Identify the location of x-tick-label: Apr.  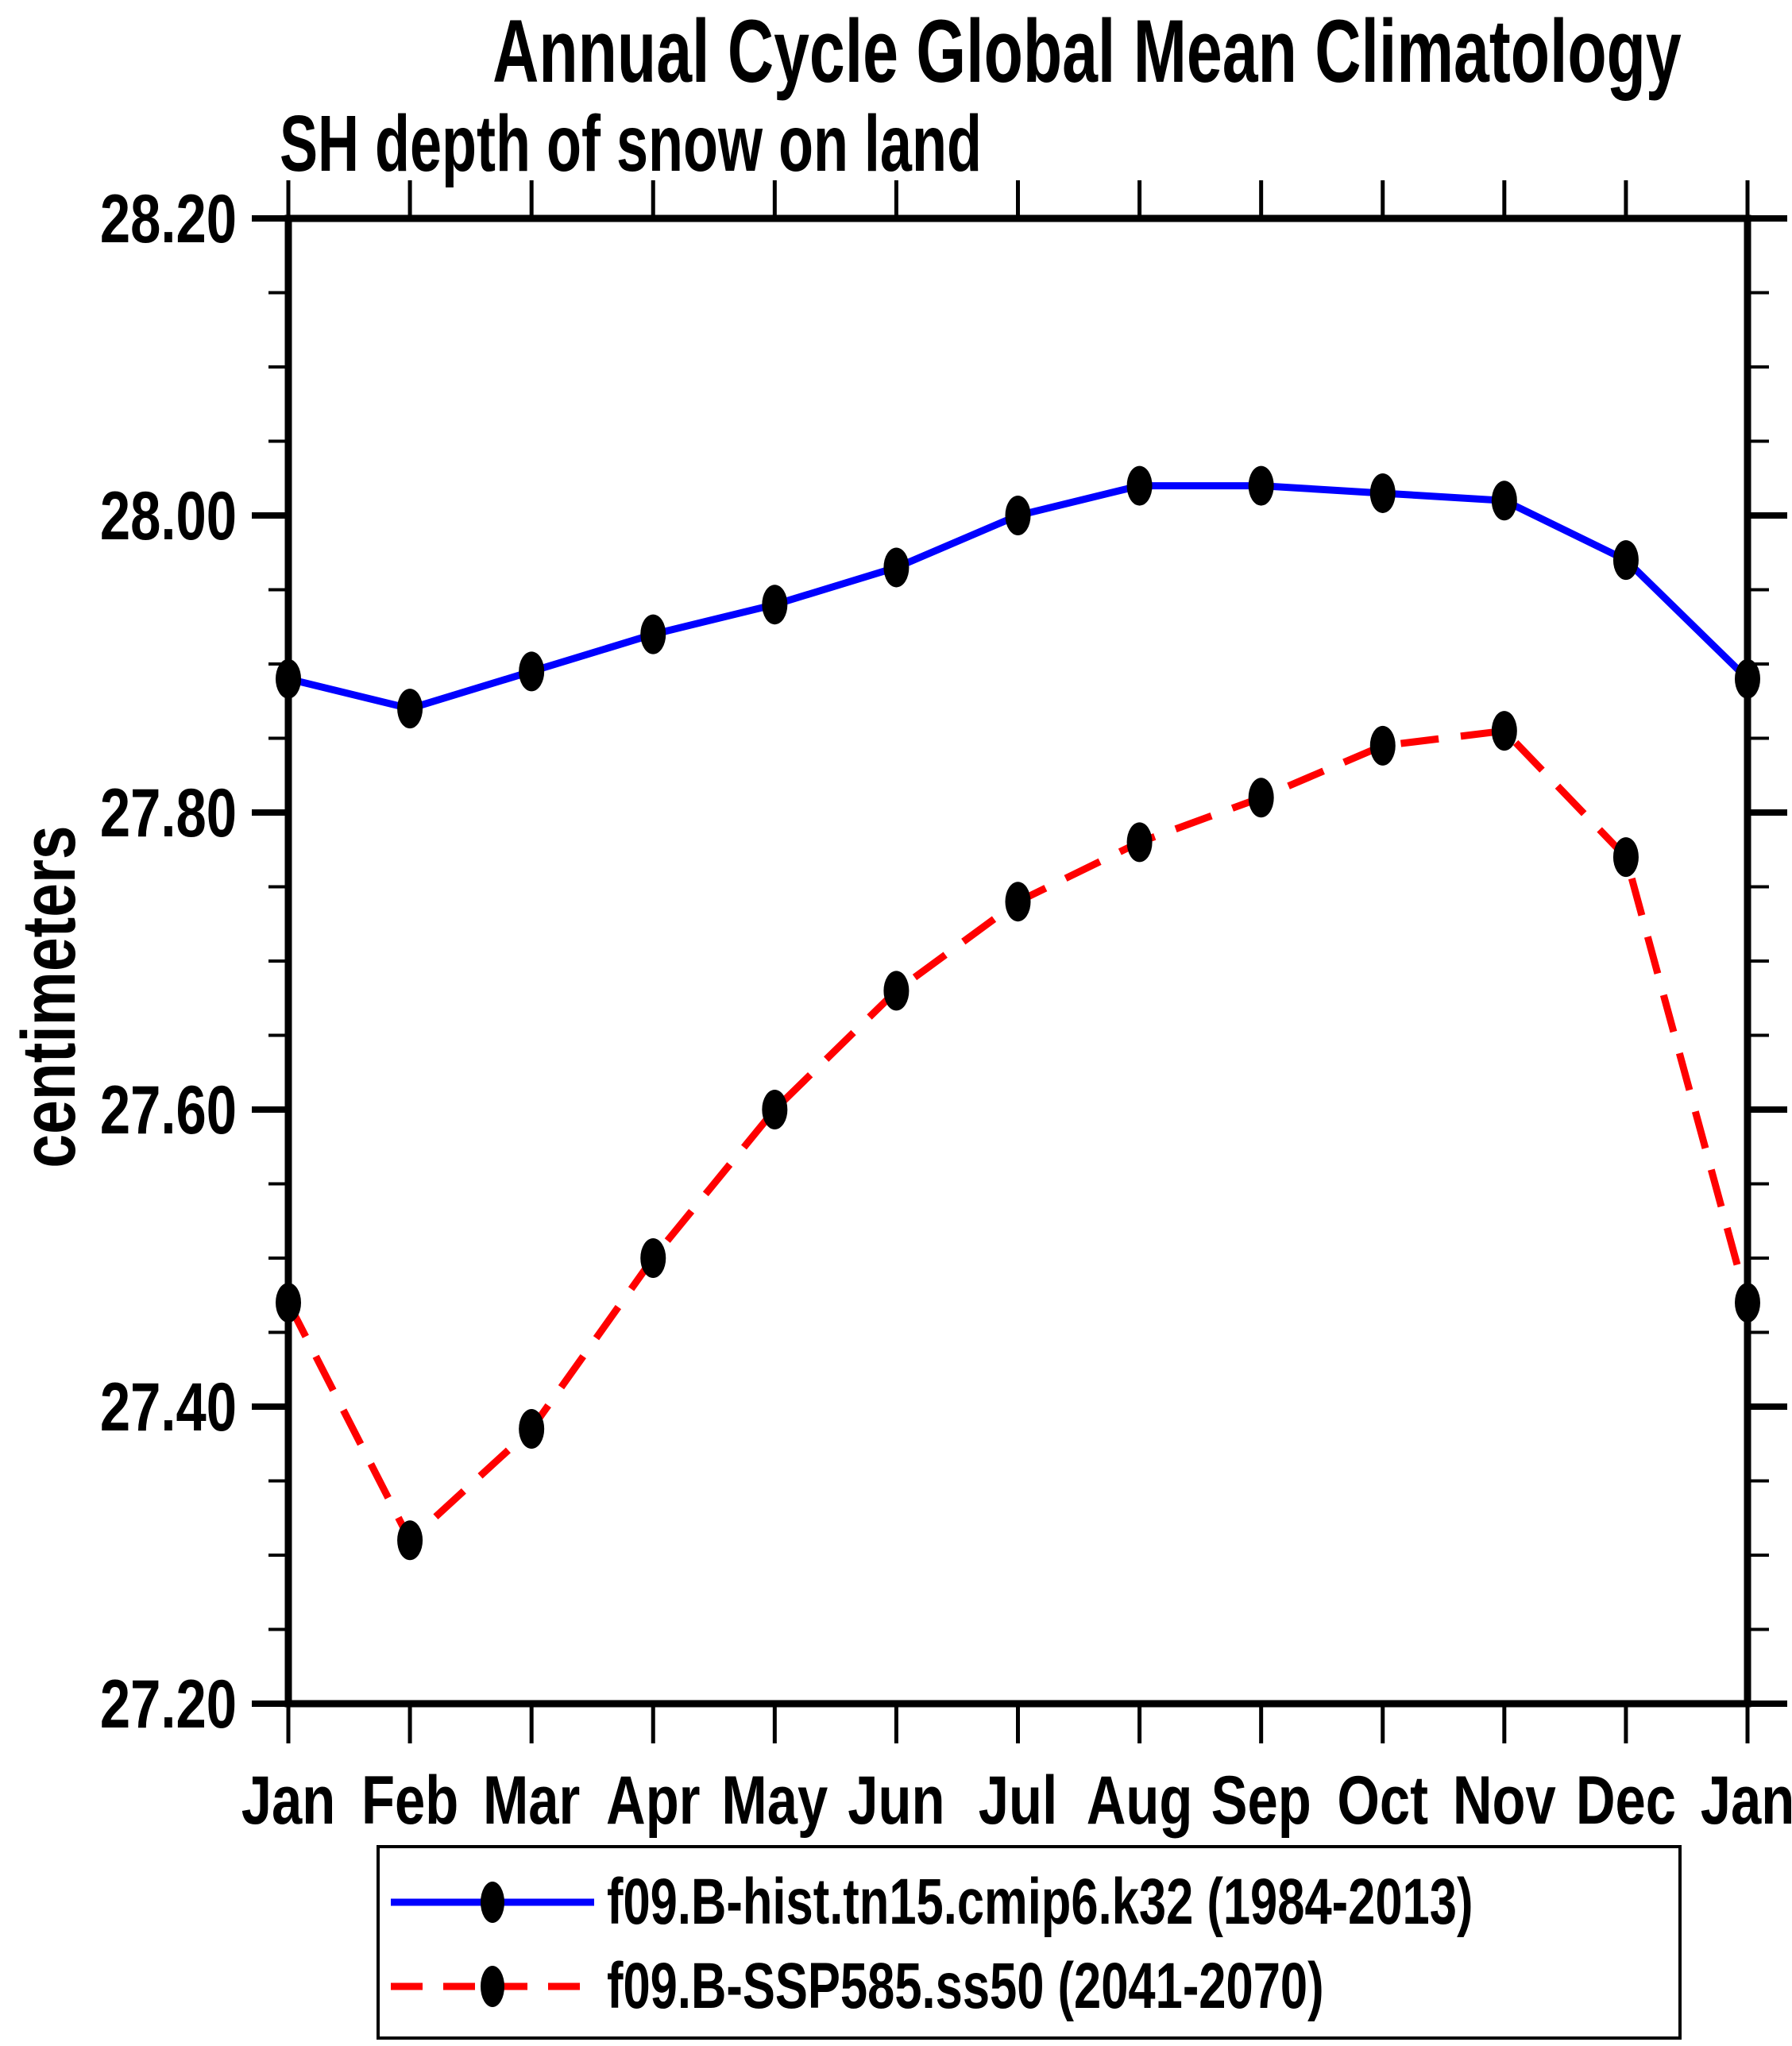
(653, 1800).